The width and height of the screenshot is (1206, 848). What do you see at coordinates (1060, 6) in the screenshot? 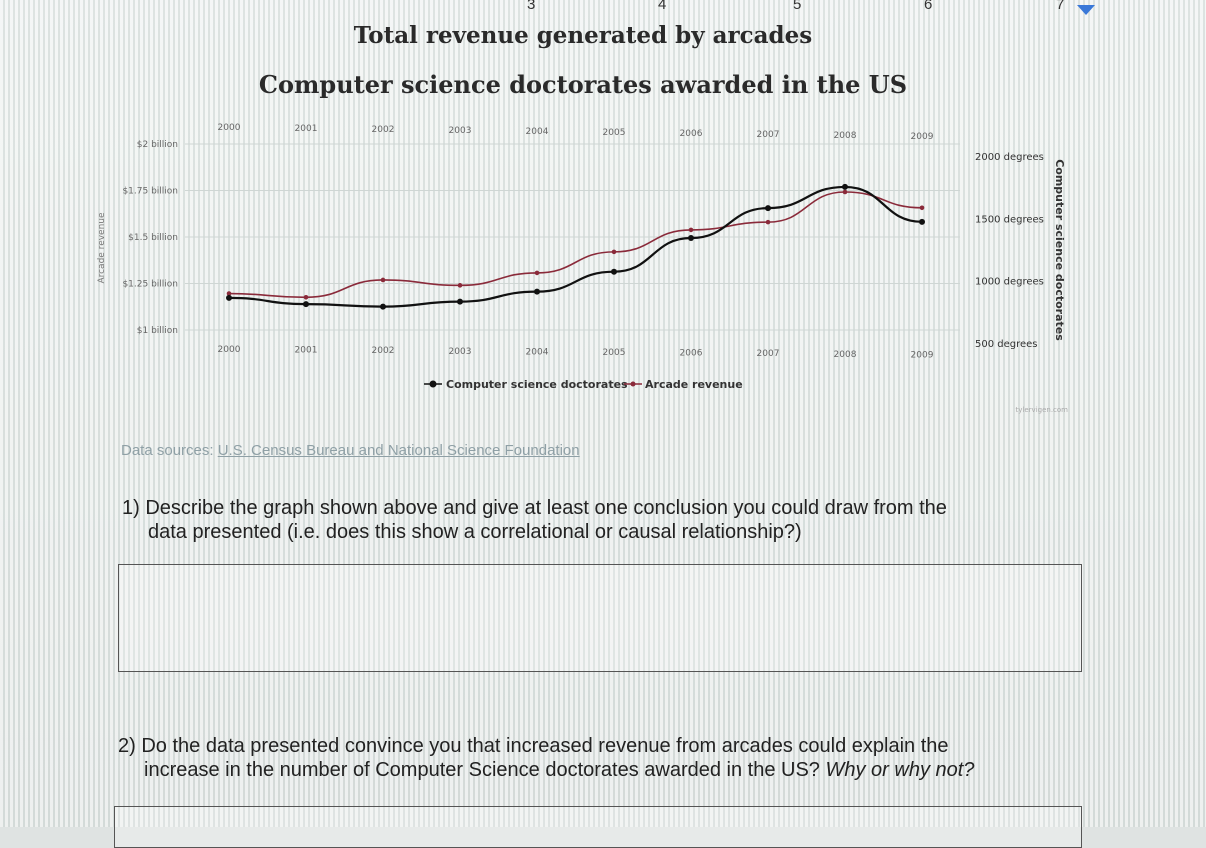
I see `ruler-number: 7` at bounding box center [1060, 6].